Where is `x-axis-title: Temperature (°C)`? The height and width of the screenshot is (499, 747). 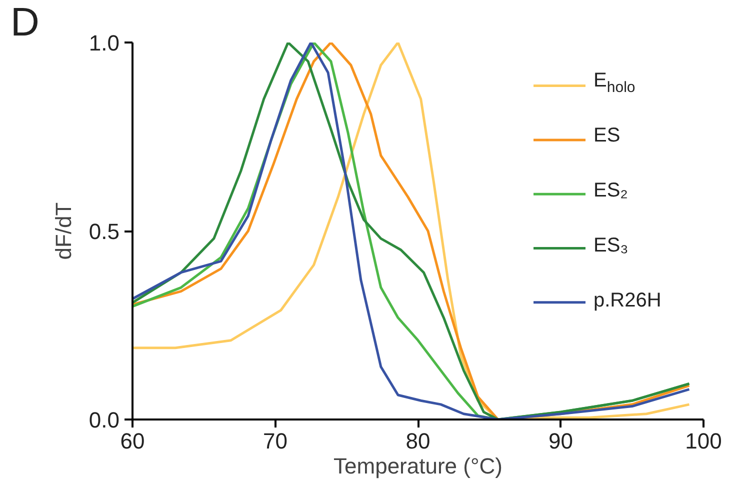 x-axis-title: Temperature (°C) is located at coordinates (418, 466).